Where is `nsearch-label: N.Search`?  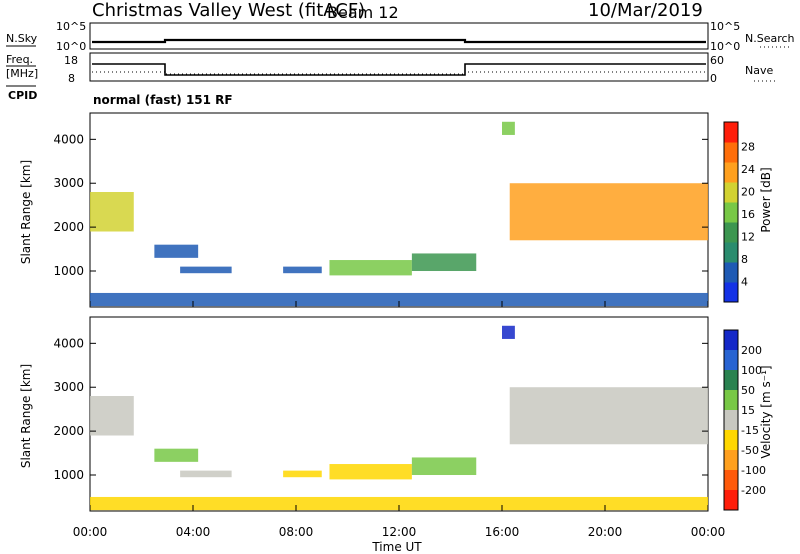
nsearch-label: N.Search is located at coordinates (770, 38).